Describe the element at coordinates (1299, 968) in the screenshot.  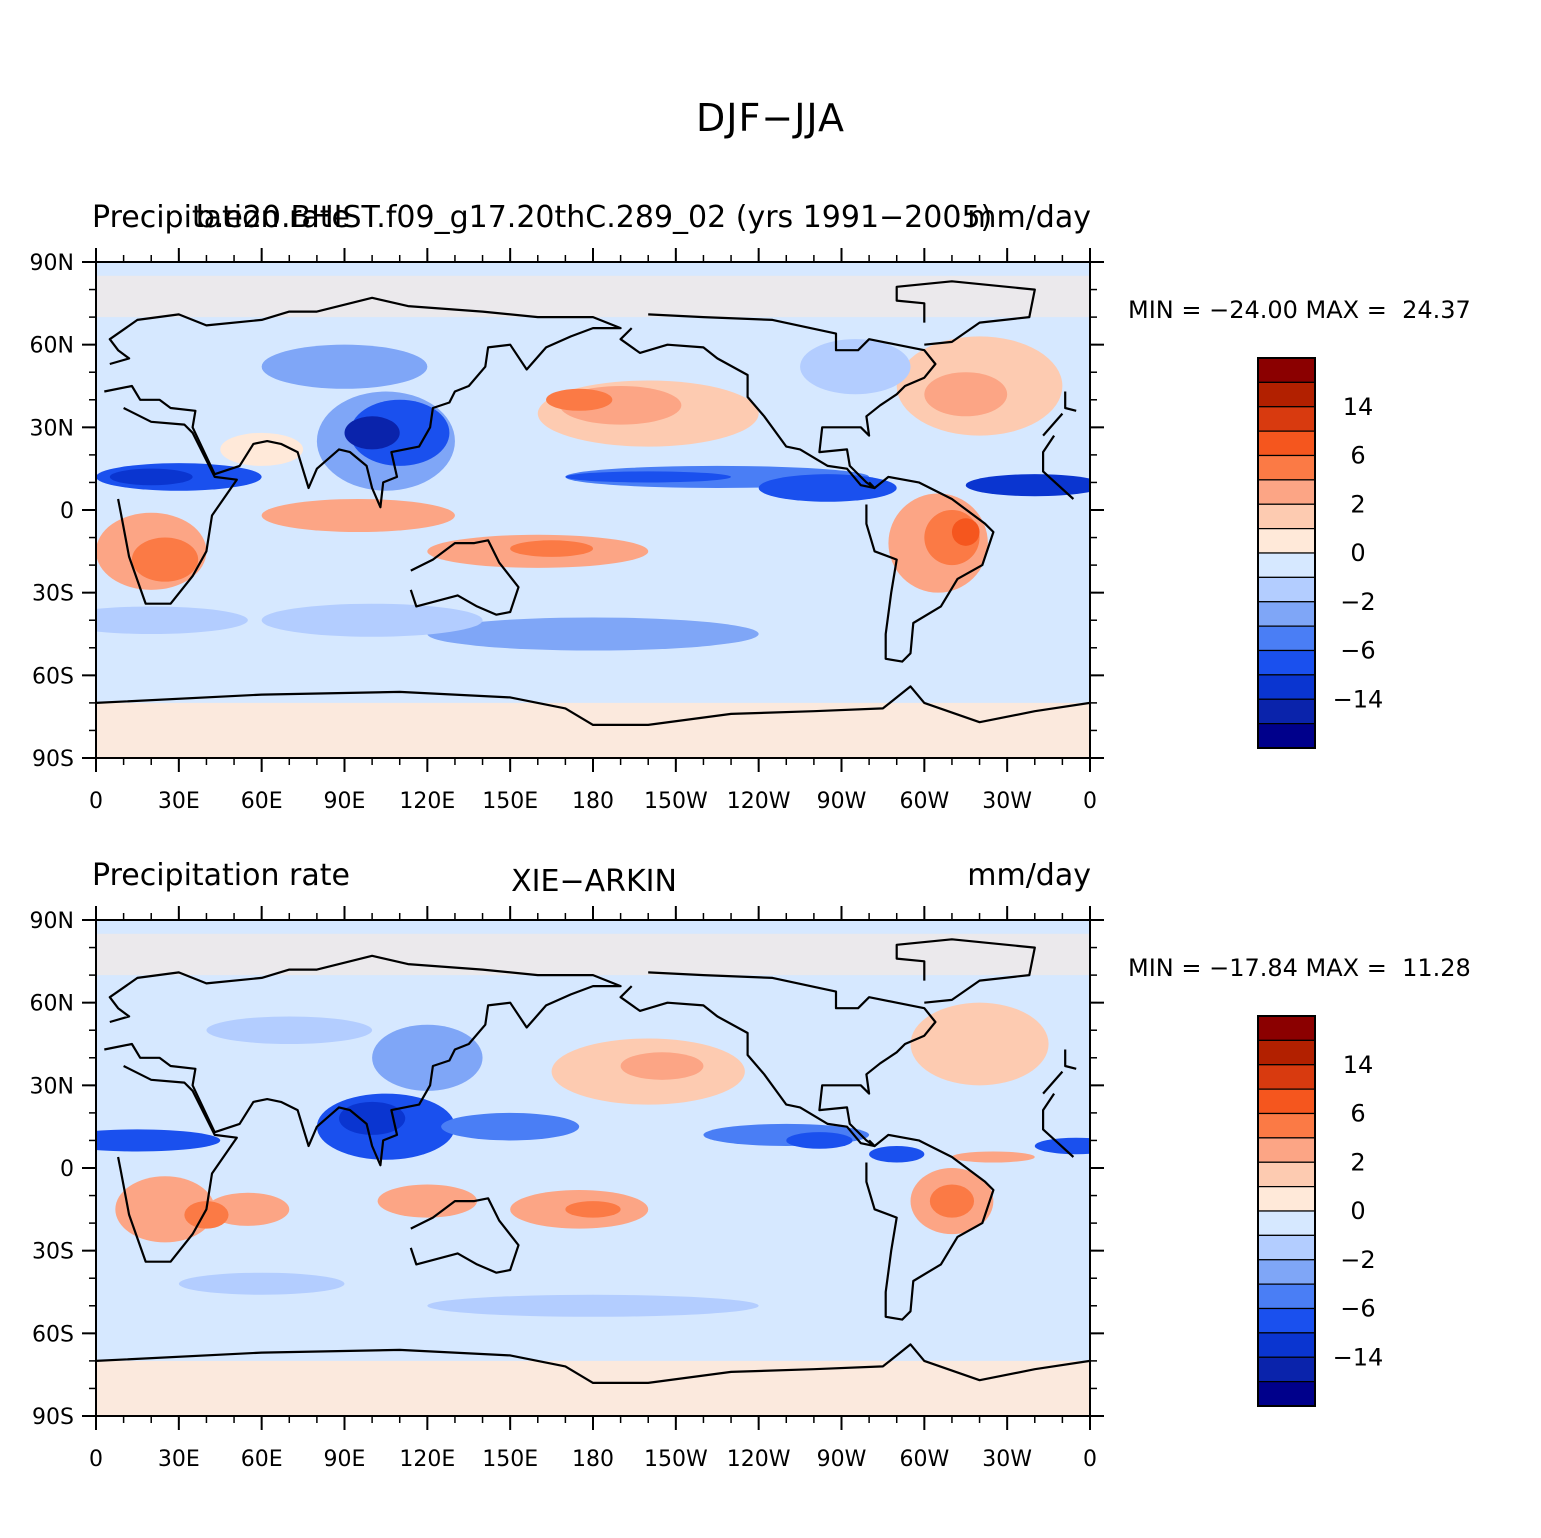
I see `min-max-text: MIN = −17.84 MAX = 11.28` at that location.